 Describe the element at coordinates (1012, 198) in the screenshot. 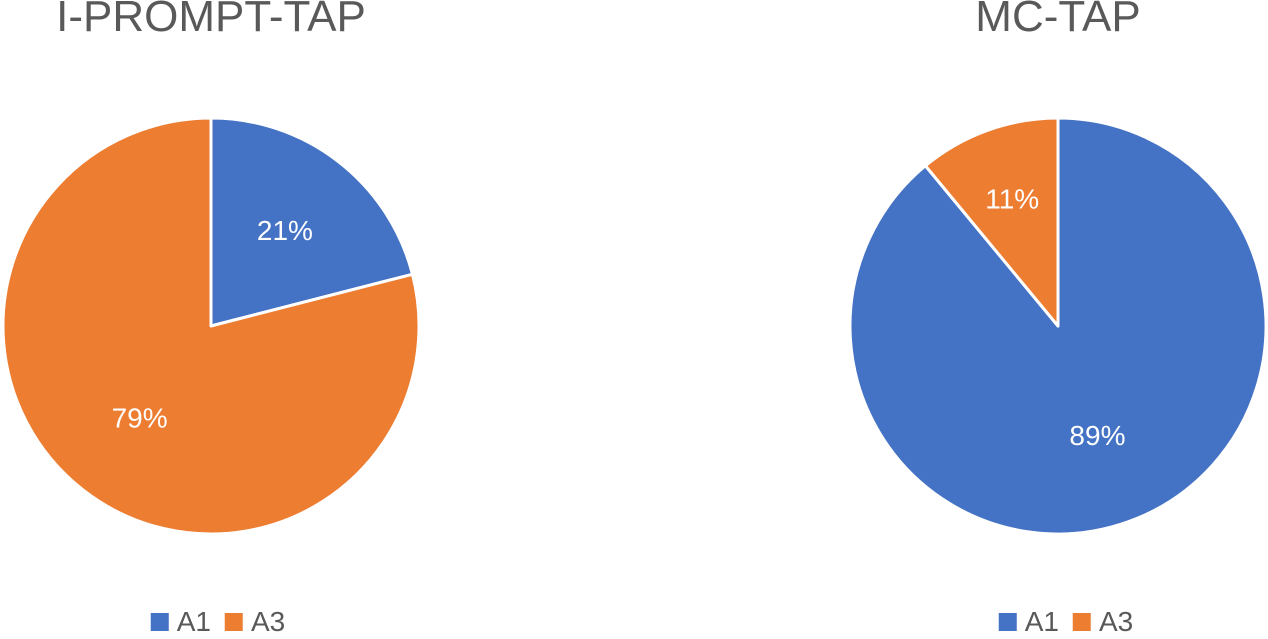

I see `data-label-a3: 11%` at that location.